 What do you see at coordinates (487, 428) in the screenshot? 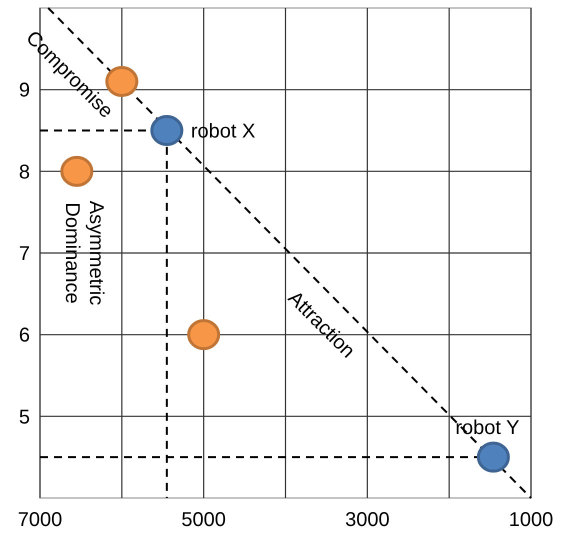
I see `annotation: robot Y` at bounding box center [487, 428].